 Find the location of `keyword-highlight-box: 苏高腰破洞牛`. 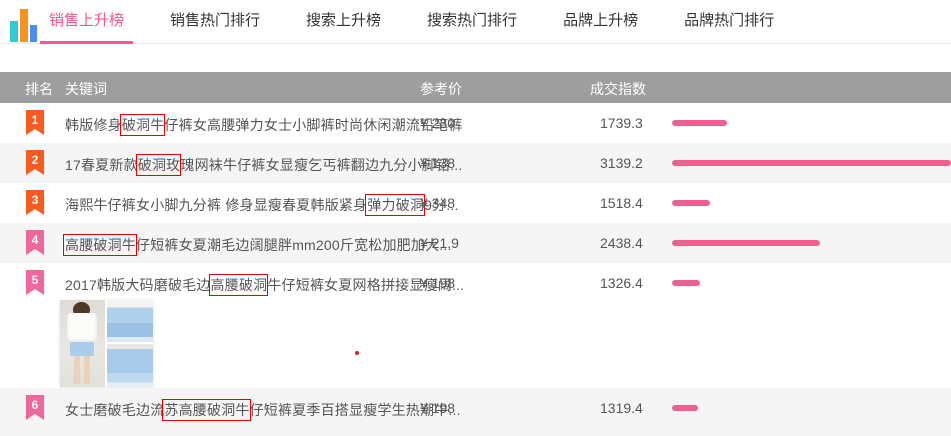

keyword-highlight-box: 苏高腰破洞牛 is located at coordinates (207, 410).